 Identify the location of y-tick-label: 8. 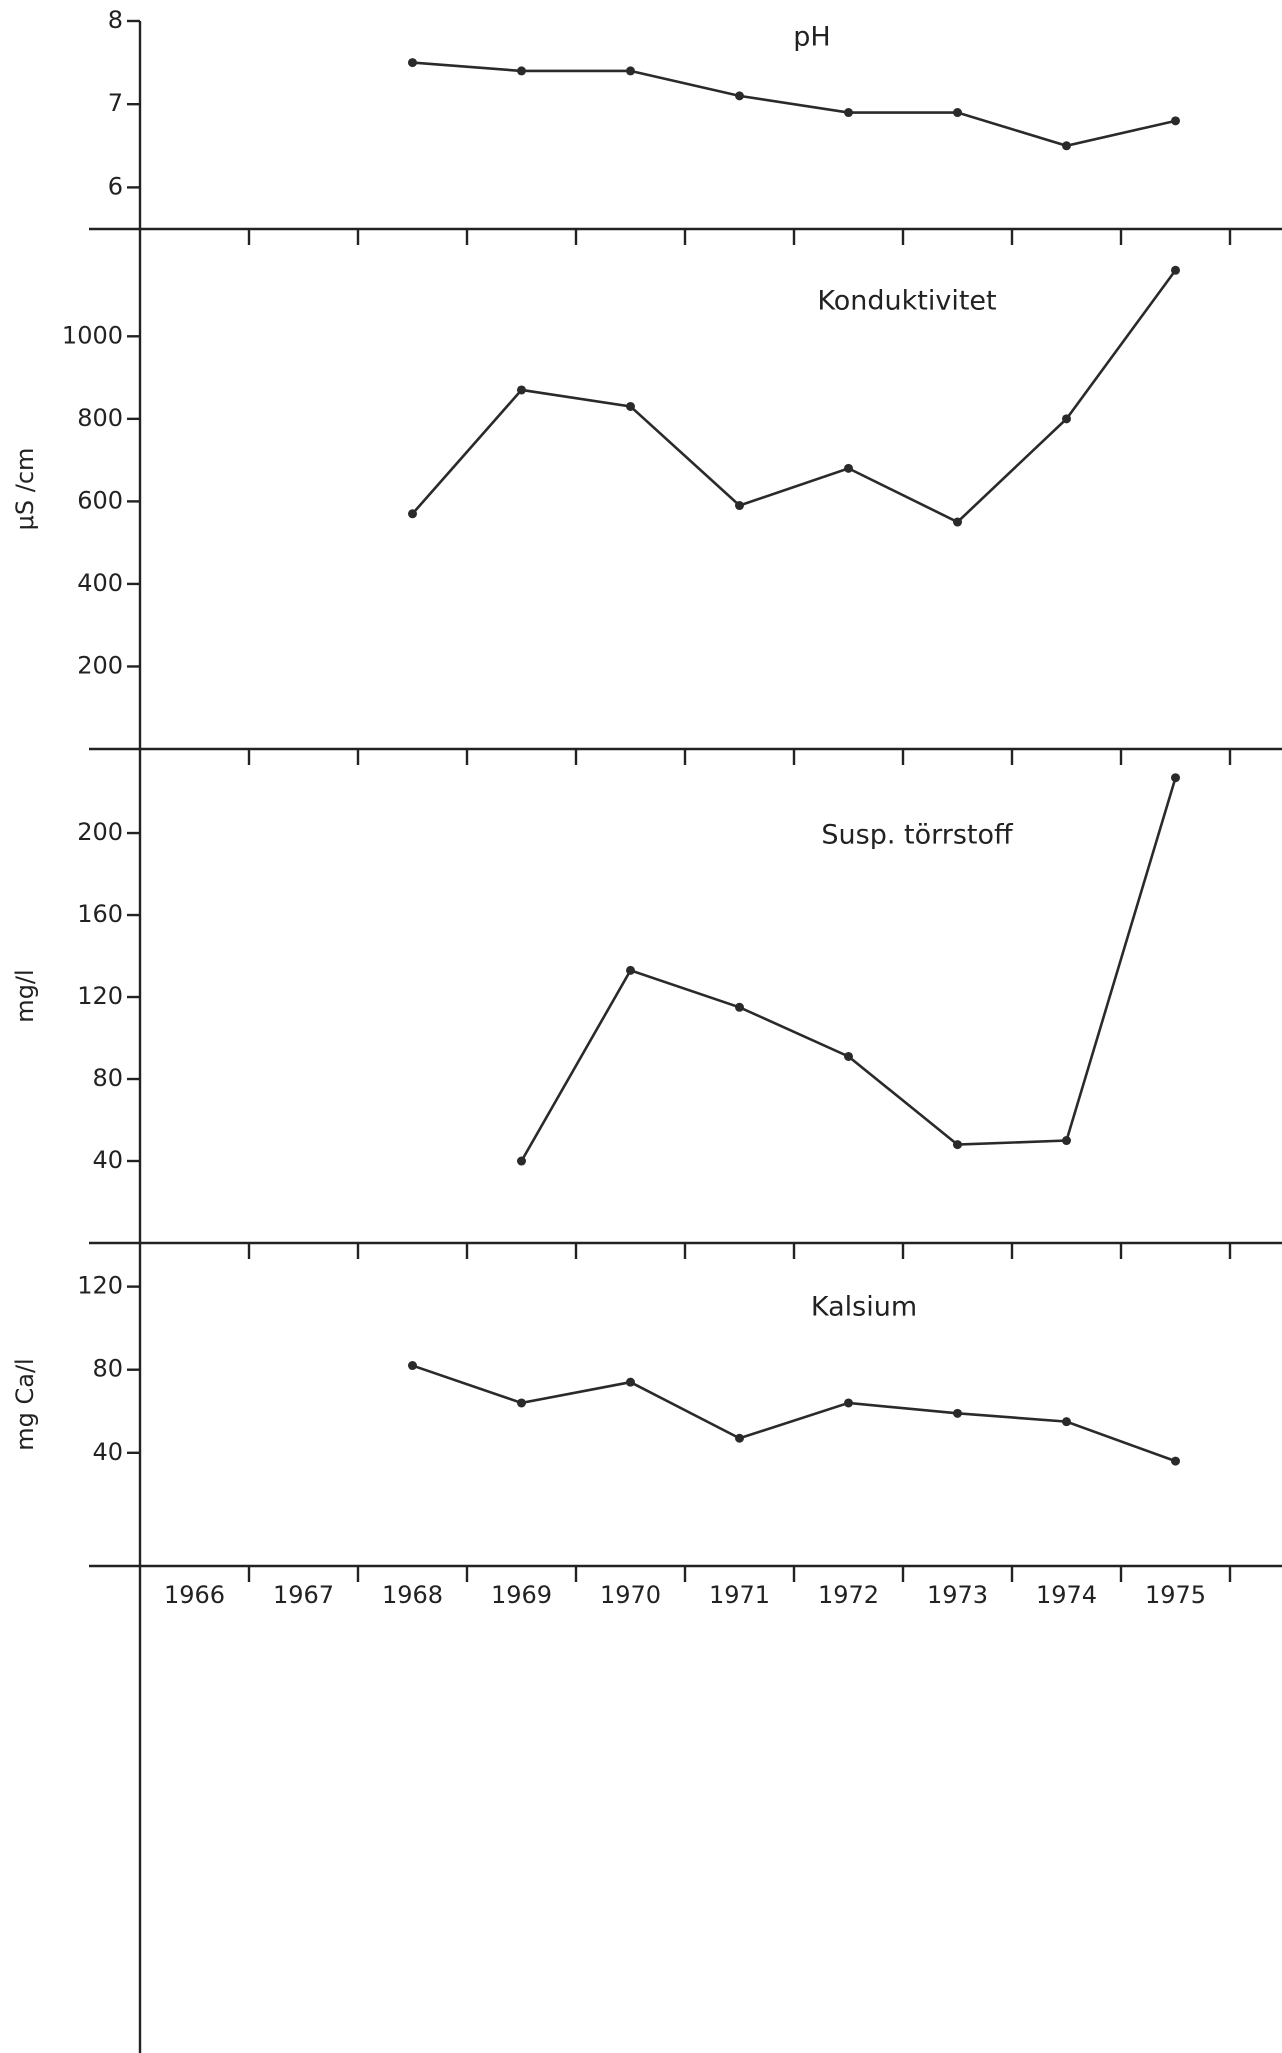
(115, 20).